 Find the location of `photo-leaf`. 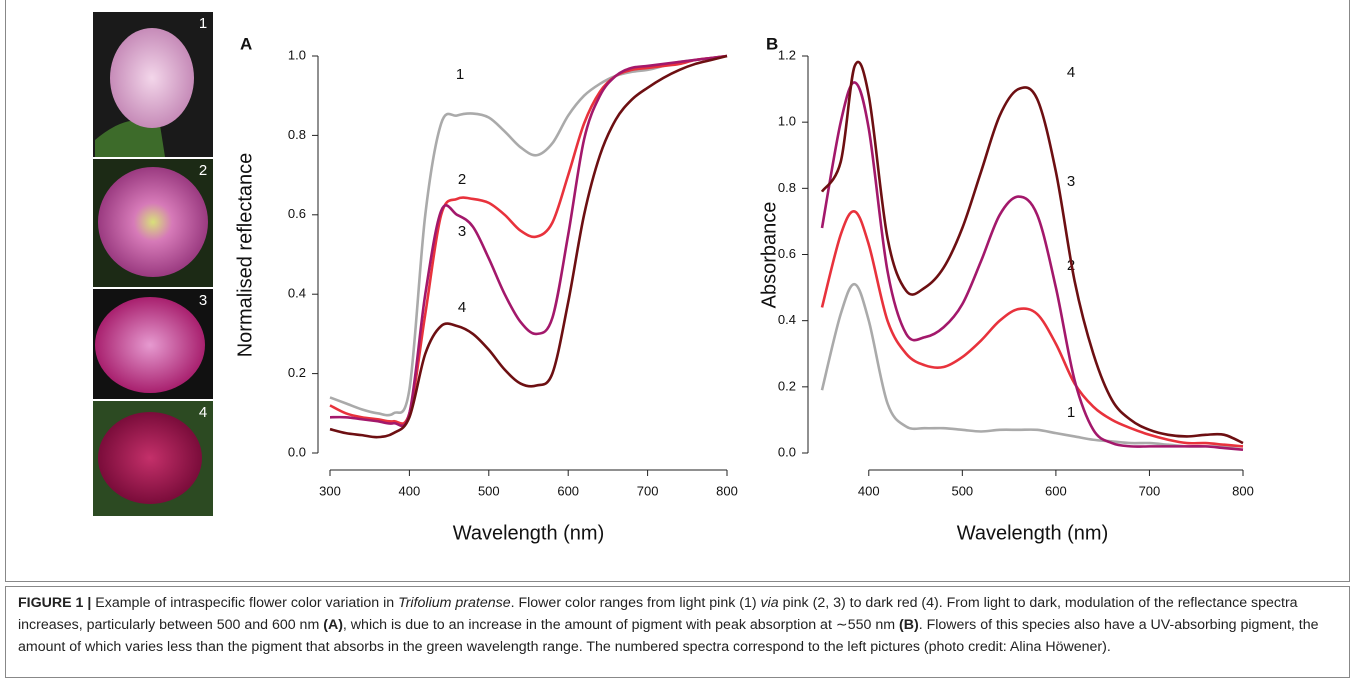

photo-leaf is located at coordinates (130, 138).